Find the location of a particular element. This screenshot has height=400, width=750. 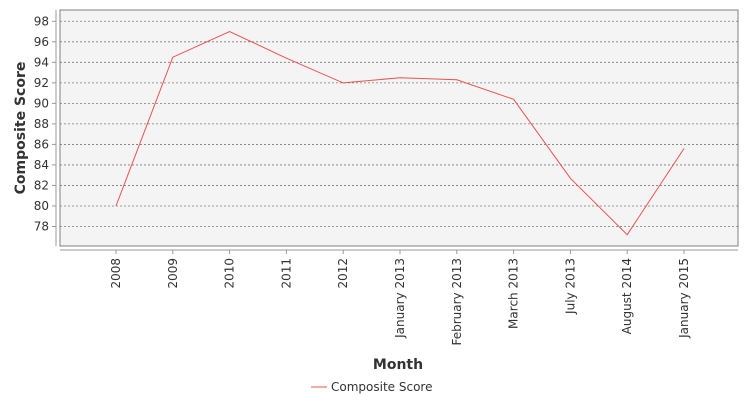

x-tick-label: August 2014 is located at coordinates (627, 296).